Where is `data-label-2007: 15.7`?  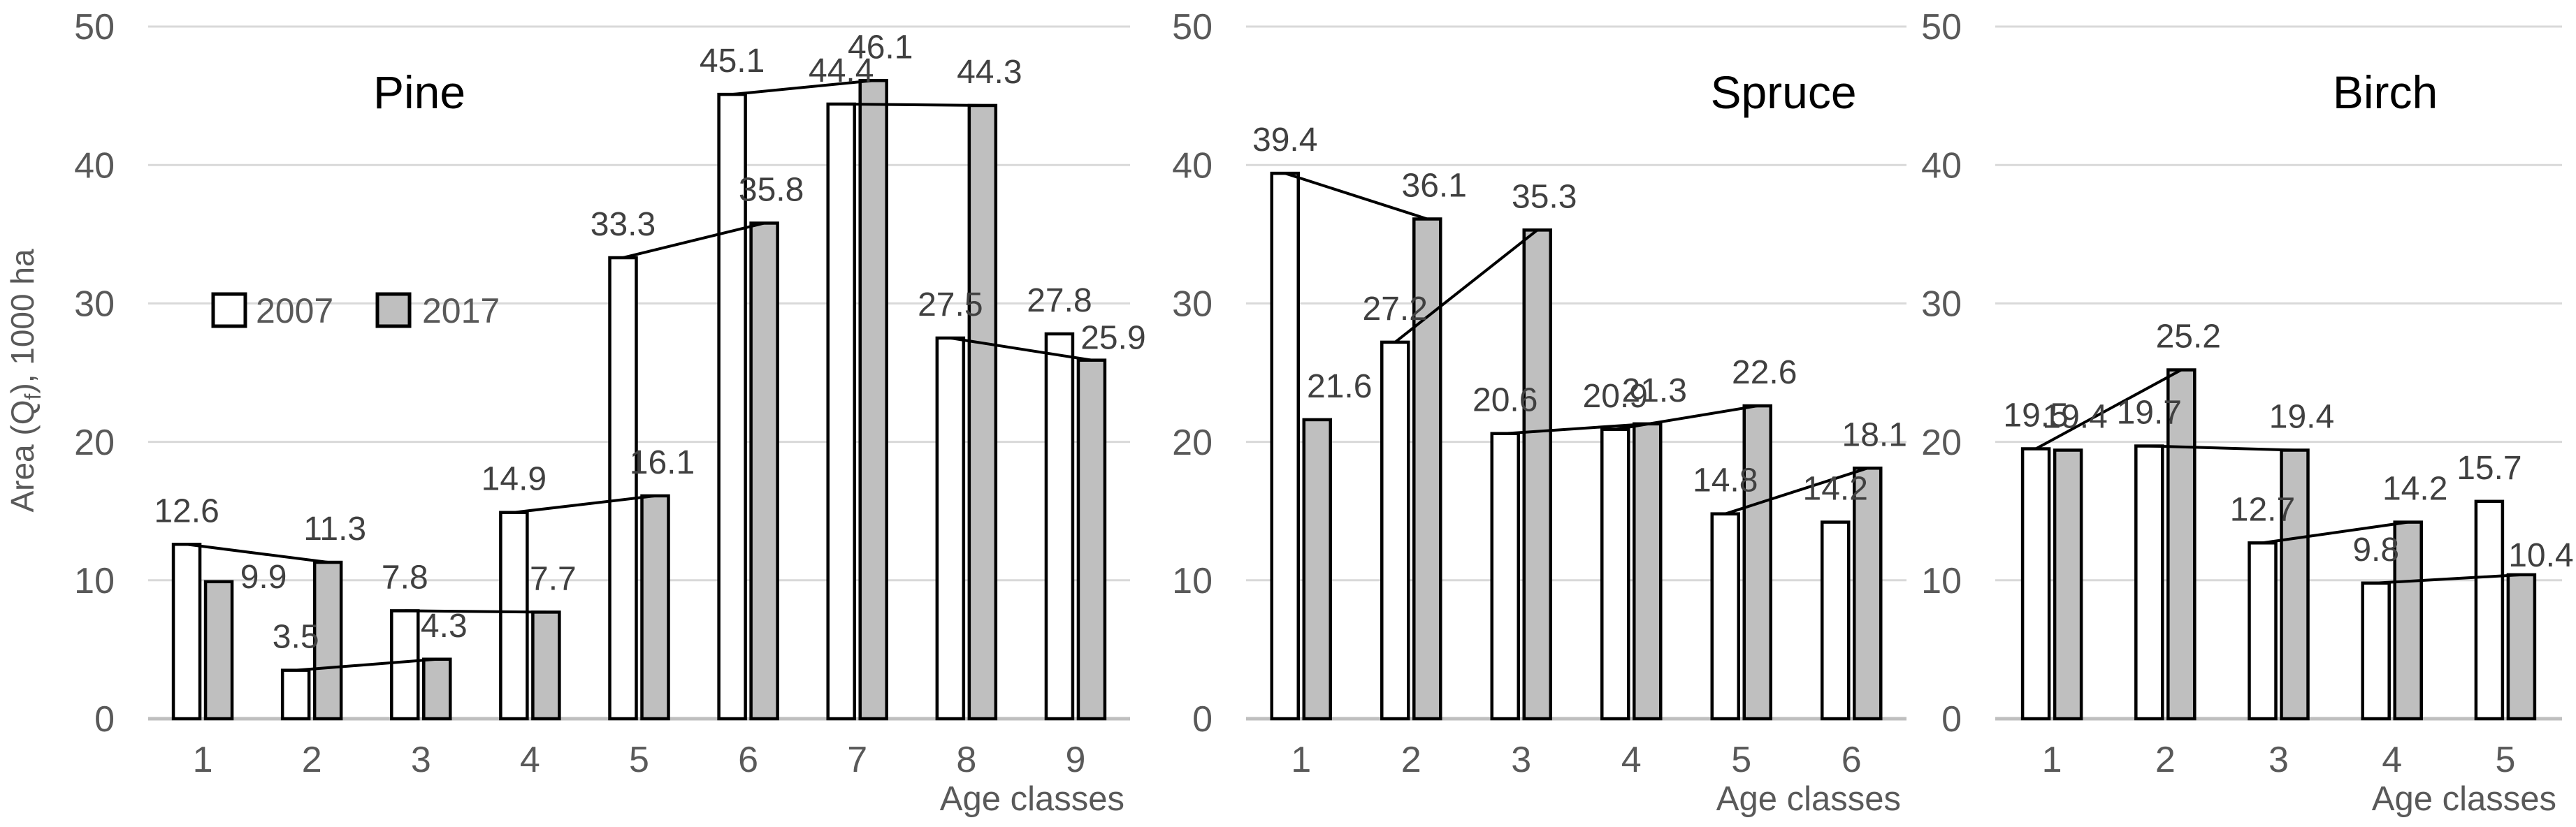
data-label-2007: 15.7 is located at coordinates (2488, 468).